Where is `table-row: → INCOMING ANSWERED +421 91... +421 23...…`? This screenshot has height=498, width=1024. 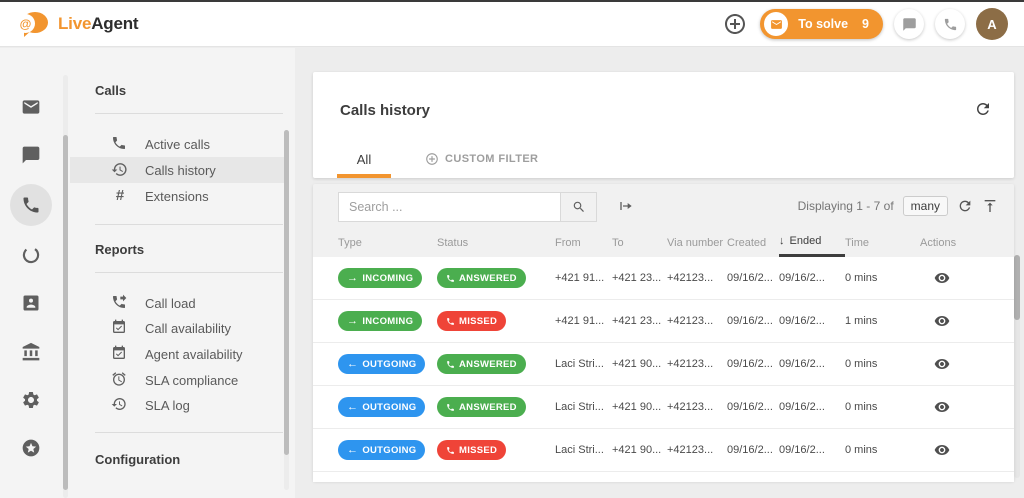
table-row: → INCOMING ANSWERED +421 91... +421 23...… is located at coordinates (663, 278).